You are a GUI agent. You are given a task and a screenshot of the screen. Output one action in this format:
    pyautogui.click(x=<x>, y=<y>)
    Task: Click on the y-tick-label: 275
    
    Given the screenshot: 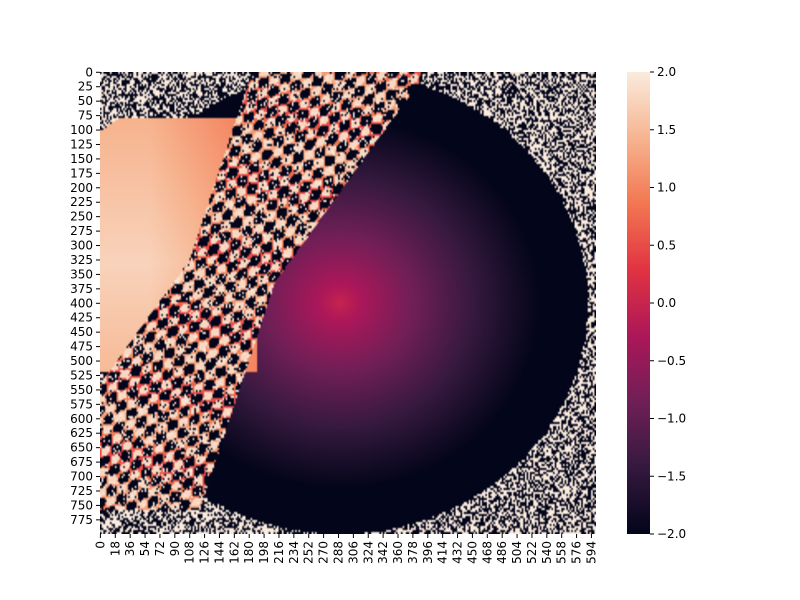 What is the action you would take?
    pyautogui.click(x=81, y=231)
    